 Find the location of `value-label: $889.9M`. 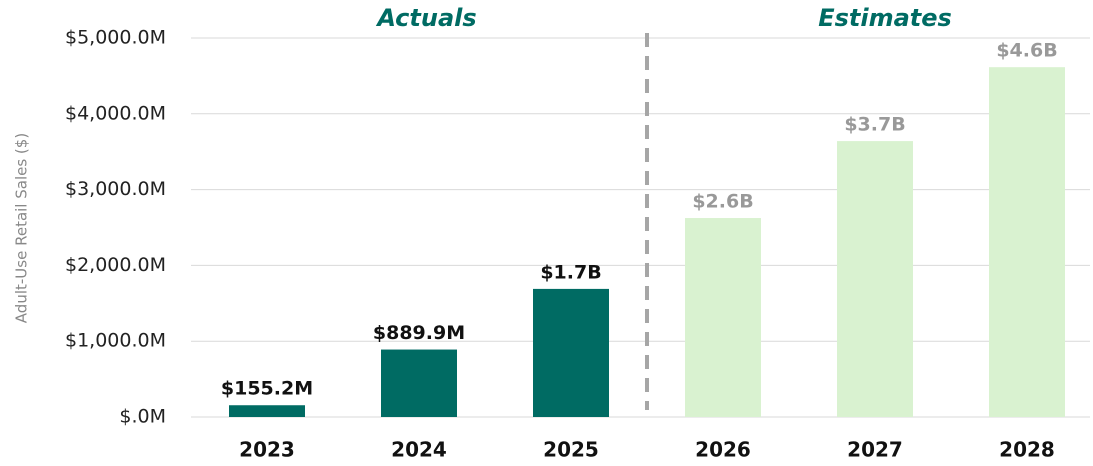

value-label: $889.9M is located at coordinates (419, 333).